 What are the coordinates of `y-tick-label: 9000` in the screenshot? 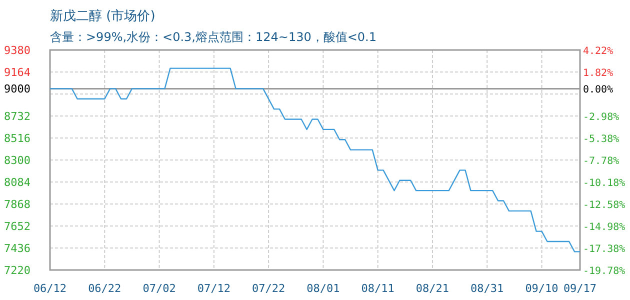 It's located at (17, 89).